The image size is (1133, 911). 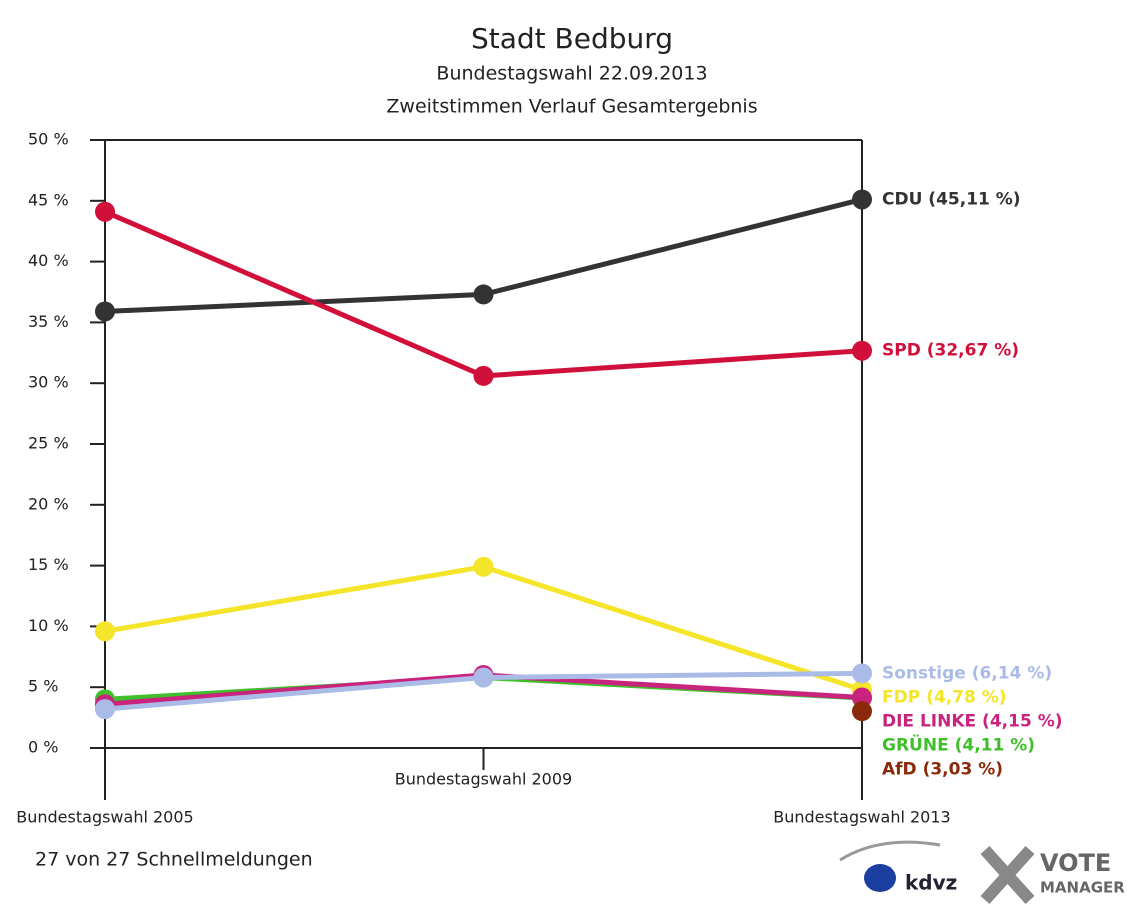 I want to click on data-label: FDP (4,78 %), so click(x=944, y=697).